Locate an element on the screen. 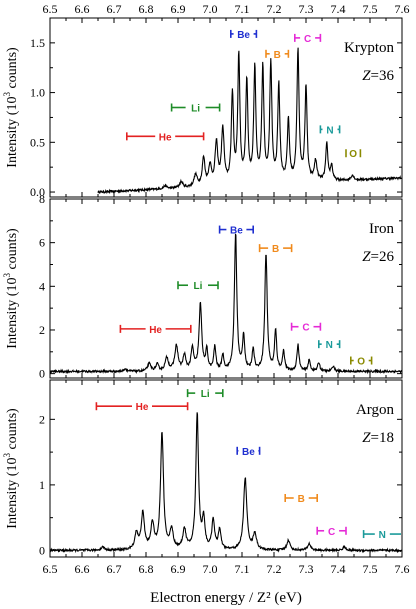 Image resolution: width=416 pixels, height=609 pixels. x-tick-label: 7.5 is located at coordinates (370, 569).